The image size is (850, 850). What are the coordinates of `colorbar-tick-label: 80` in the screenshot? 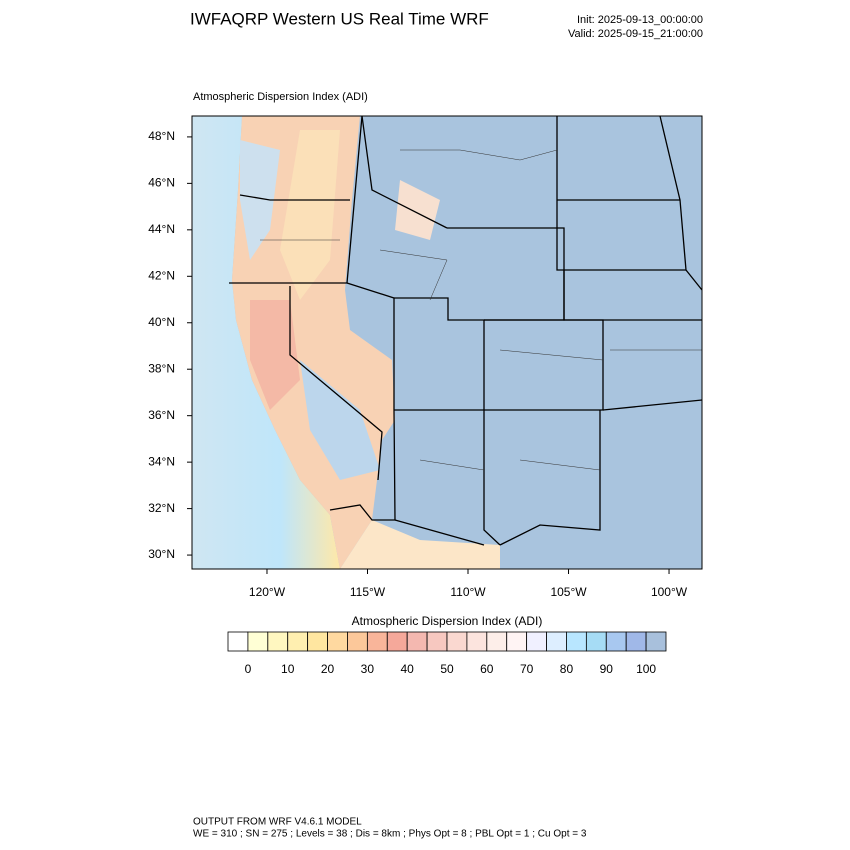 It's located at (567, 669).